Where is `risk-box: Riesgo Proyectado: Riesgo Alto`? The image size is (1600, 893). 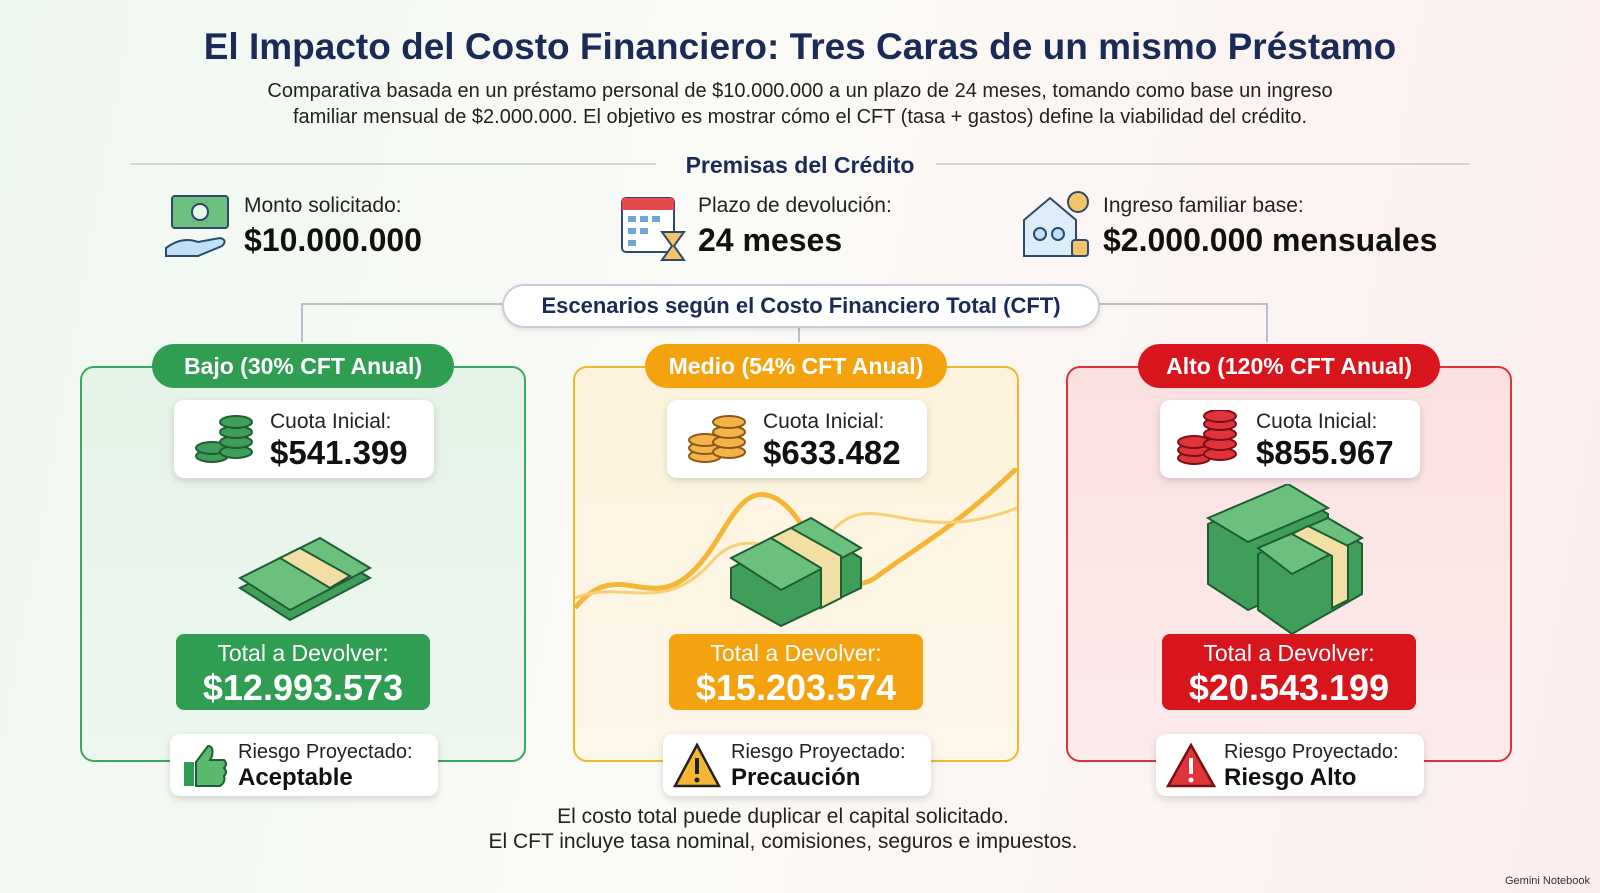
risk-box: Riesgo Proyectado: Riesgo Alto is located at coordinates (1290, 765).